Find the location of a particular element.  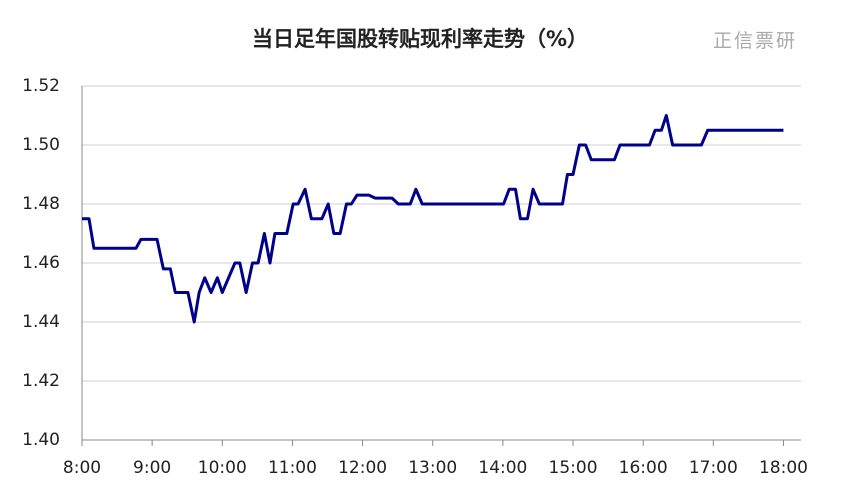

x-tick-label: 17:00 is located at coordinates (713, 468).